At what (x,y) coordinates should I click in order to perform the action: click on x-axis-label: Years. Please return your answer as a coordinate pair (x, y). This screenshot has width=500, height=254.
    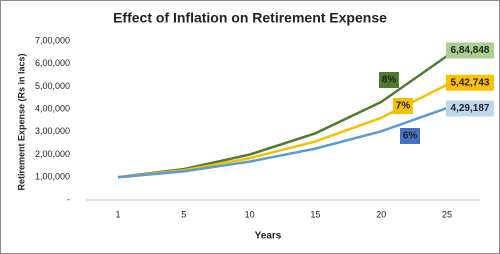
    Looking at the image, I should click on (268, 236).